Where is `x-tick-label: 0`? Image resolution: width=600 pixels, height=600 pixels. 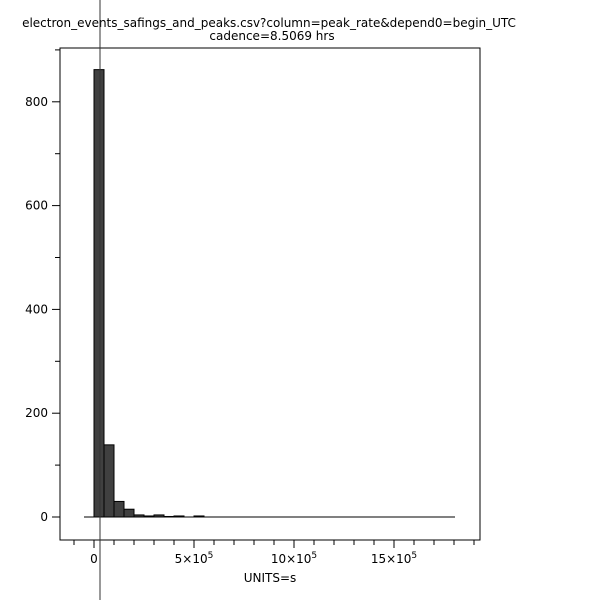
x-tick-label: 0 is located at coordinates (94, 559).